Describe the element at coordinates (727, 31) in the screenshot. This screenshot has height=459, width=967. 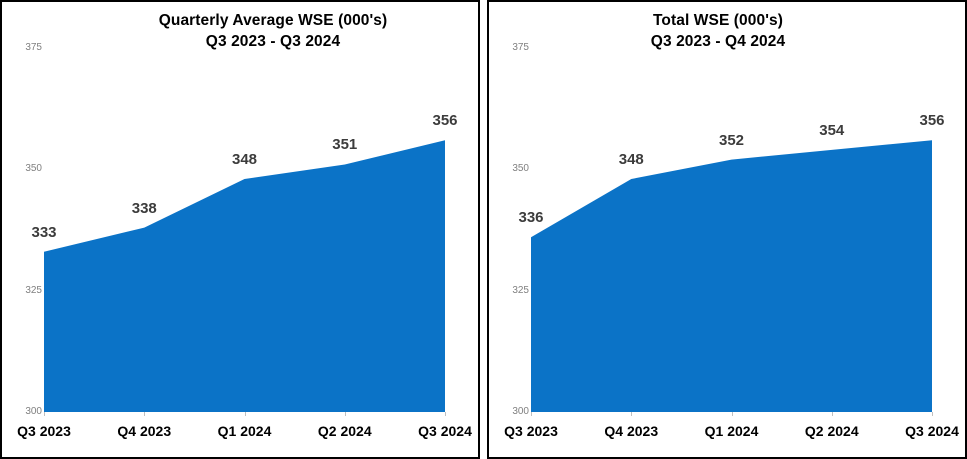
I see `chart-title: Total WSE (000's) Q3 2023 - Q4 2024` at that location.